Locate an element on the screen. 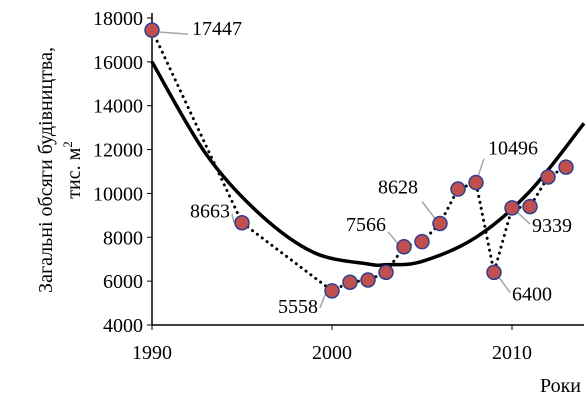  data-label: 17447 is located at coordinates (217, 29).